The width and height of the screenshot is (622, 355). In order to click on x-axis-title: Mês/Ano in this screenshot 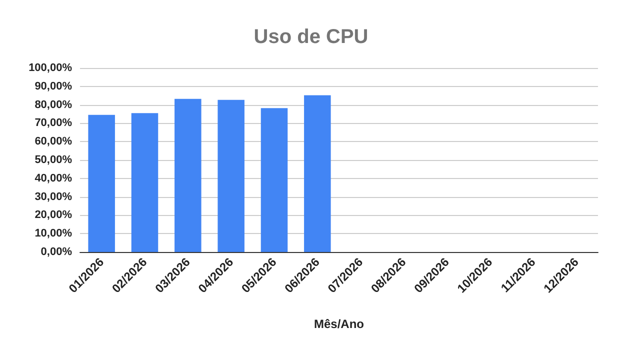, I will do `click(339, 324)`.